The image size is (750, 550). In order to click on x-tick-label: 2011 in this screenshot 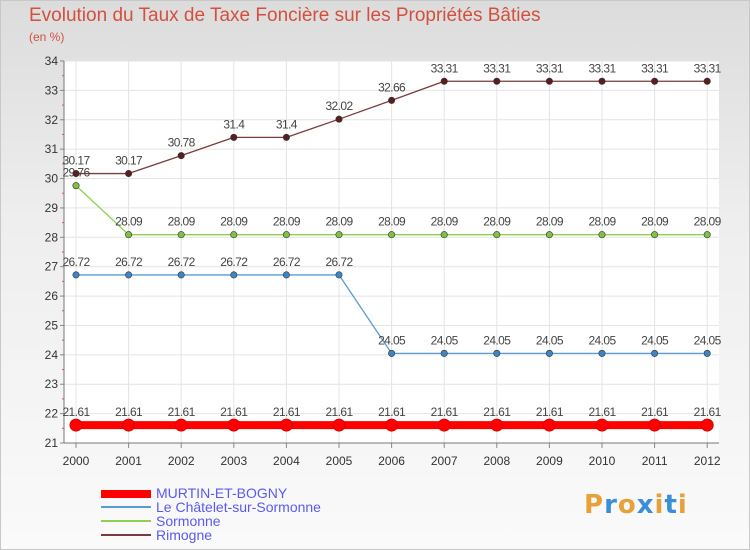, I will do `click(655, 461)`.